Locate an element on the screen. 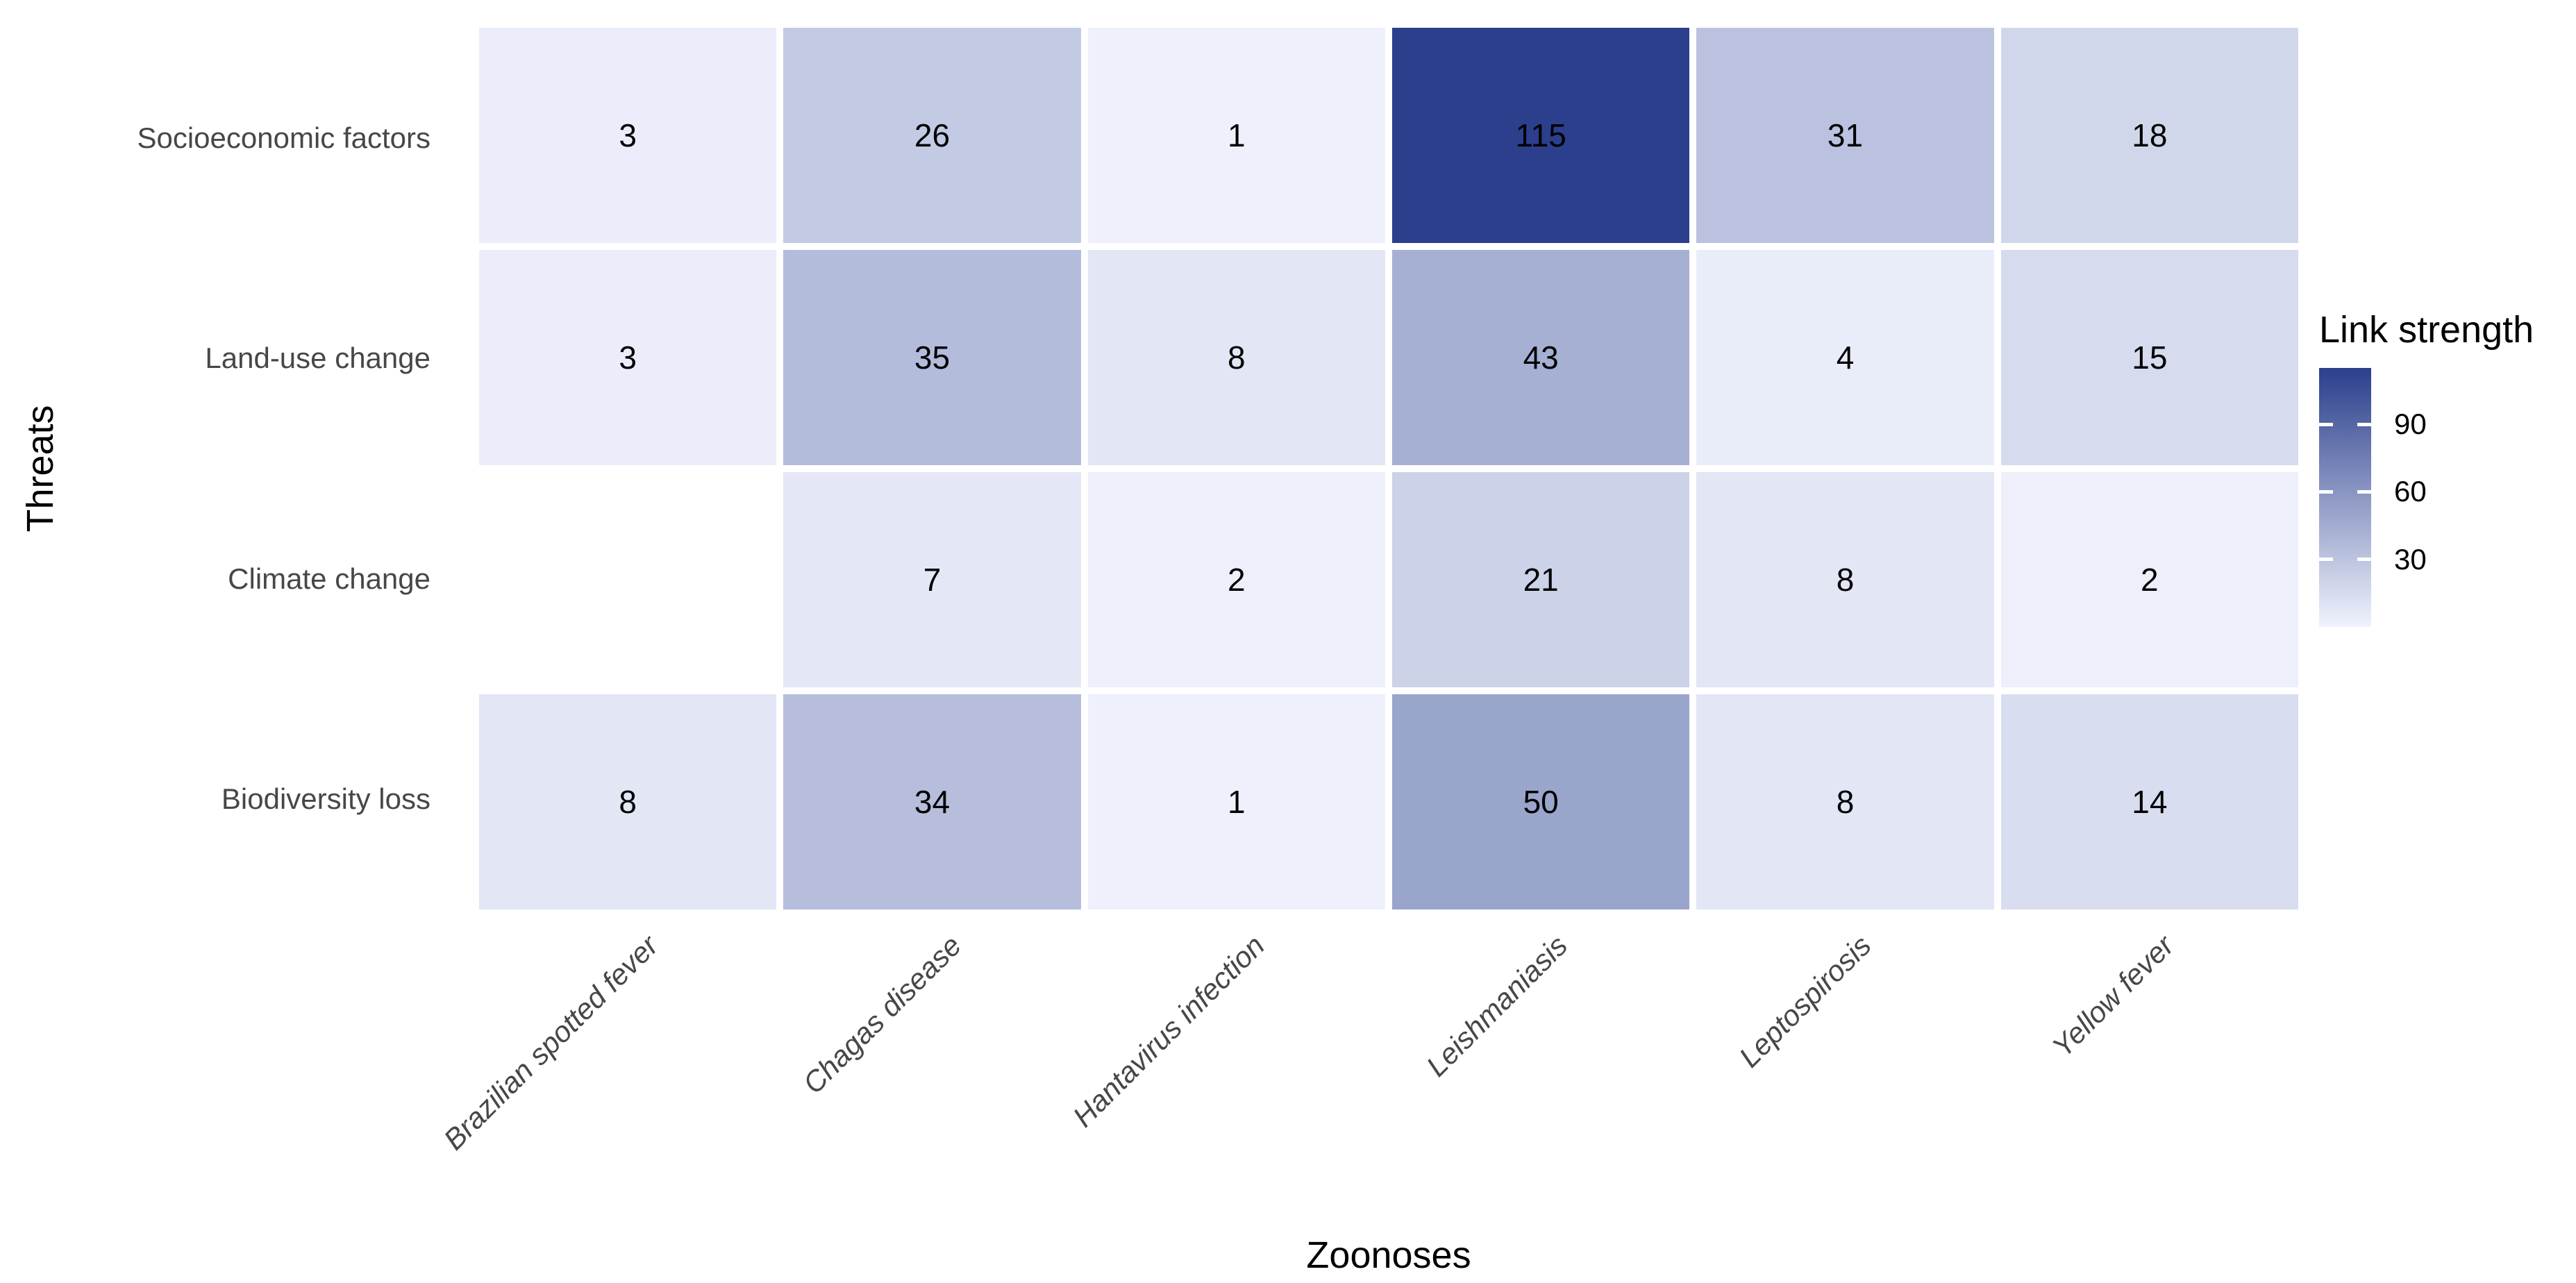 This screenshot has width=2576, height=1283. x-tick-label: Hantavirus infection is located at coordinates (1168, 1031).